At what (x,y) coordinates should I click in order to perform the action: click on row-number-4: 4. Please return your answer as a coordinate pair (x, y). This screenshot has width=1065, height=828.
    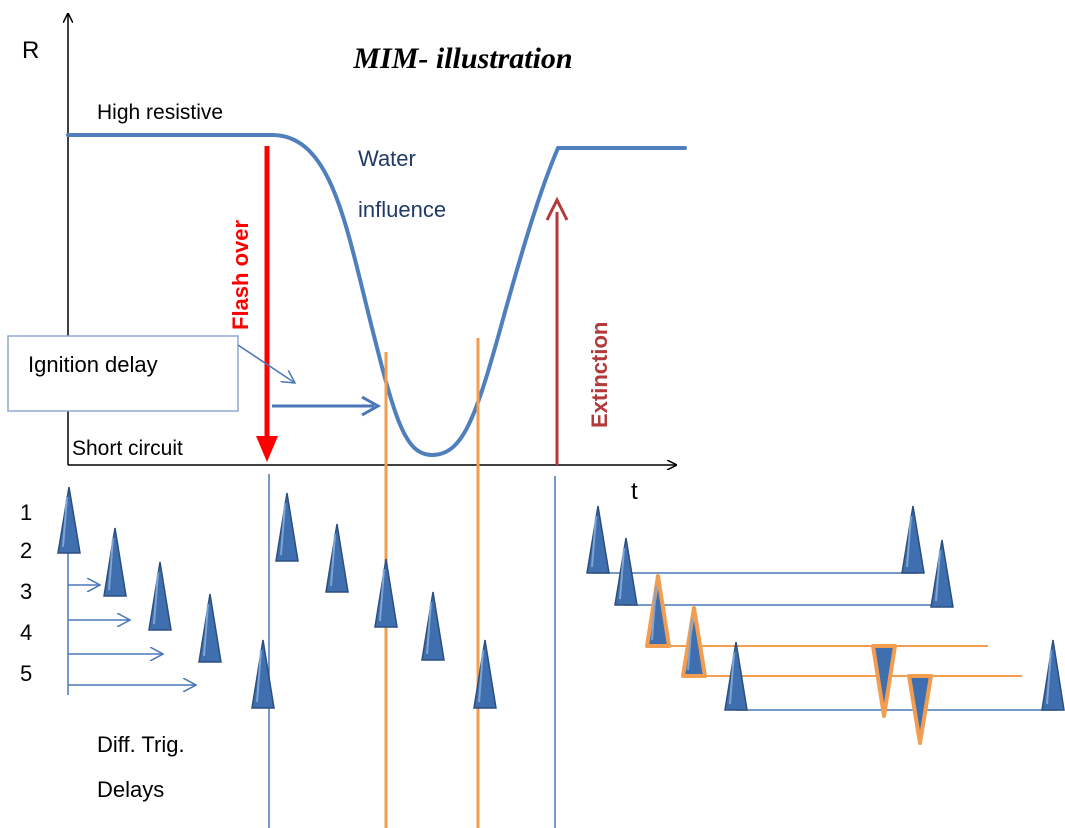
    Looking at the image, I should click on (26, 632).